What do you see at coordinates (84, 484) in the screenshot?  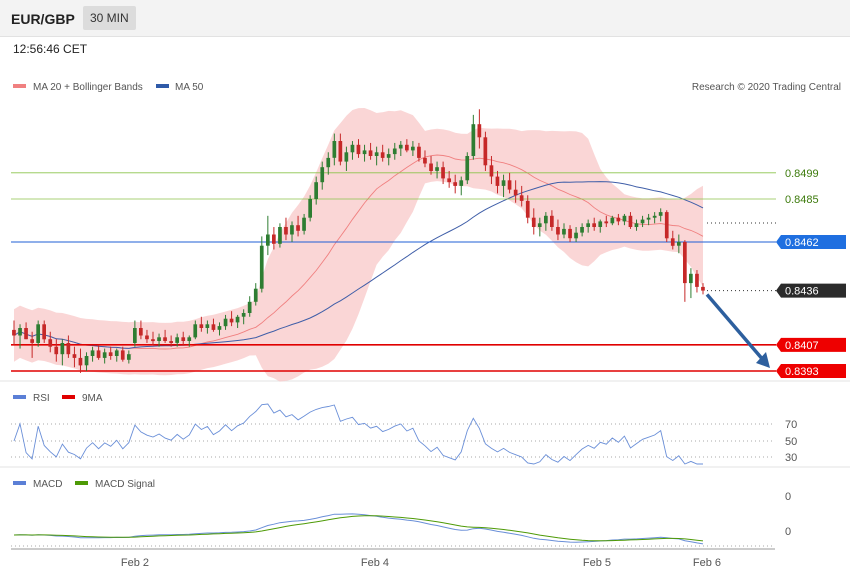 I see `macd-legend: MACD MACD Signal` at bounding box center [84, 484].